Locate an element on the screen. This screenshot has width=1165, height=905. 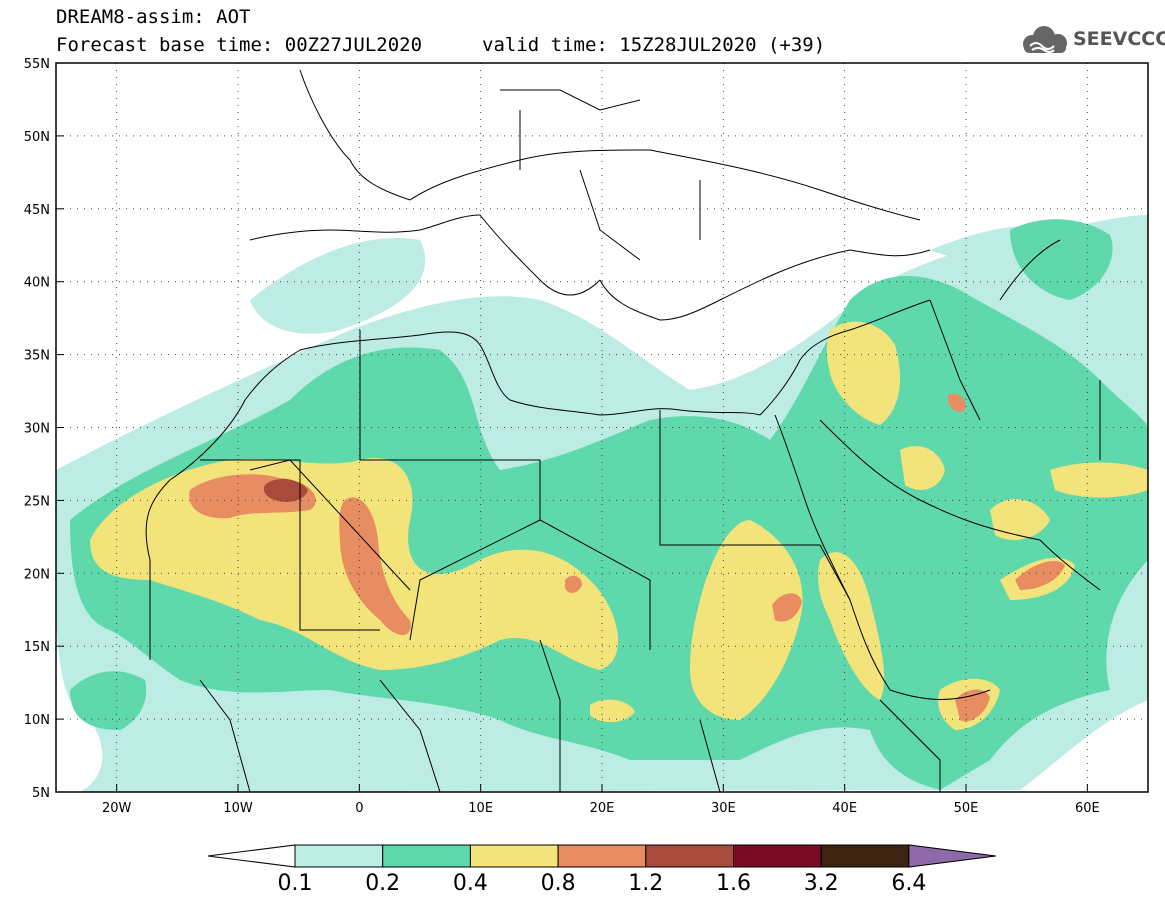
lat-tick-label: 45N is located at coordinates (37, 210).